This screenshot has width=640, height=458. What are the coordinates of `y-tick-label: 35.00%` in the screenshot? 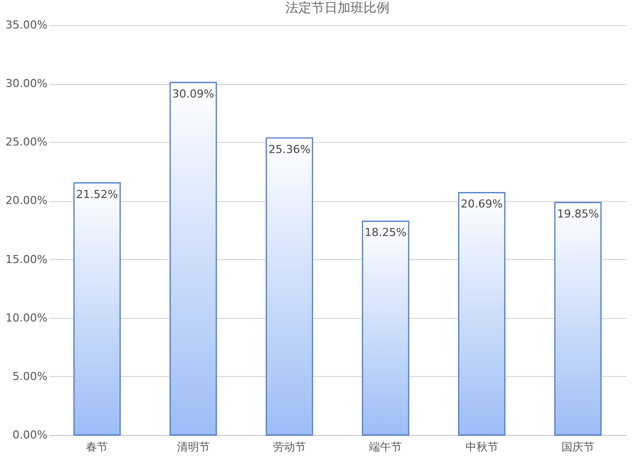 It's located at (27, 25).